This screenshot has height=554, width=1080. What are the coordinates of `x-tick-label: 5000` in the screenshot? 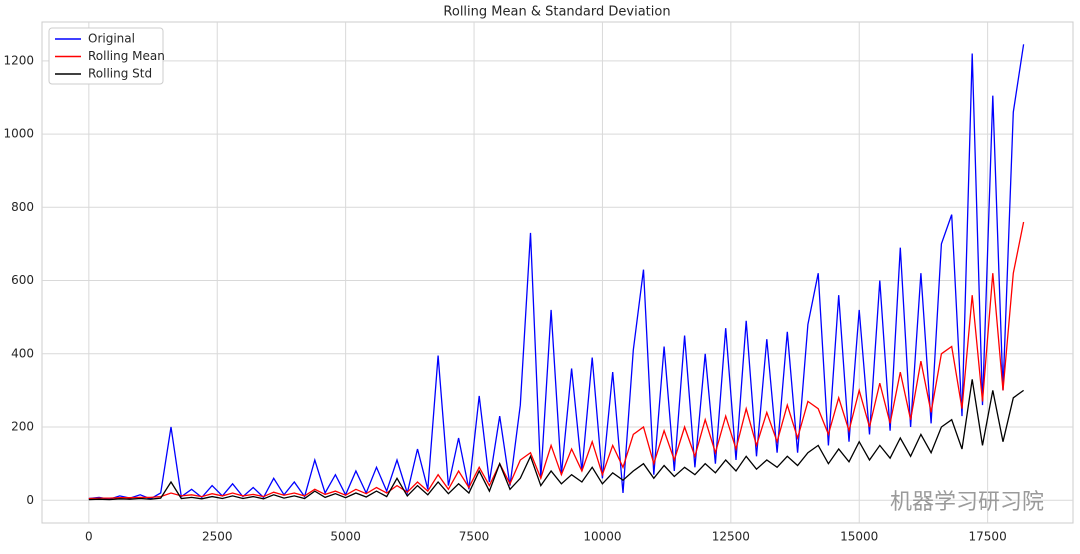 It's located at (345, 537).